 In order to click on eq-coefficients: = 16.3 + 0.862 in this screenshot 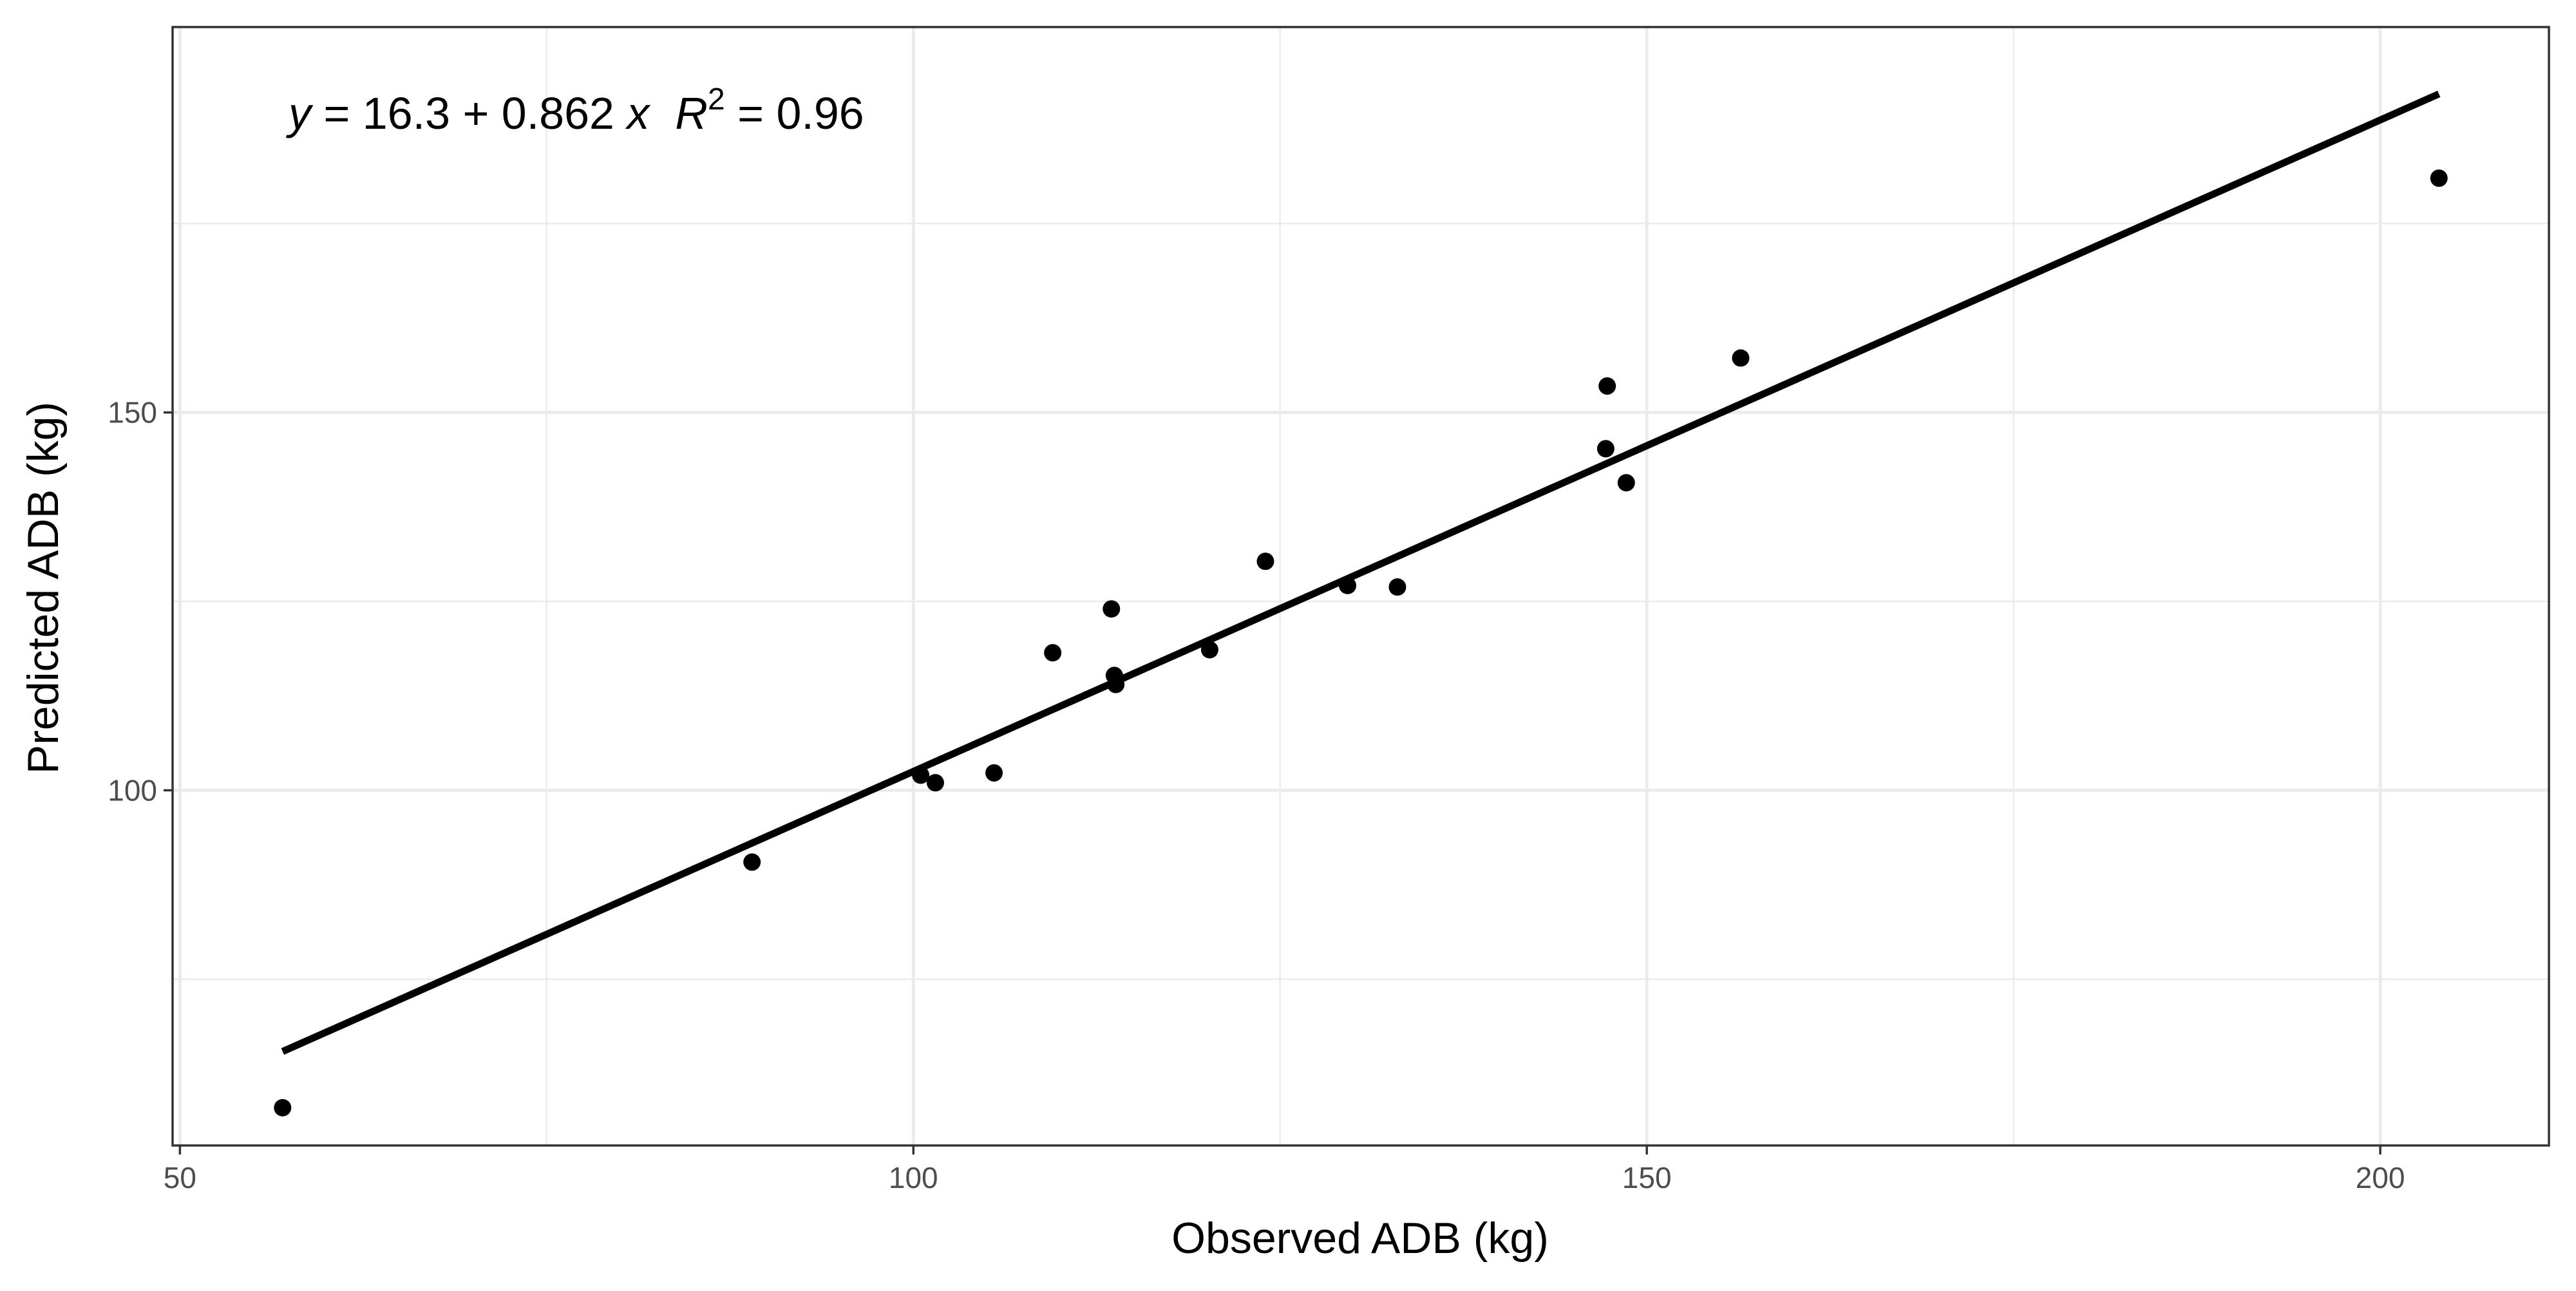, I will do `click(469, 113)`.